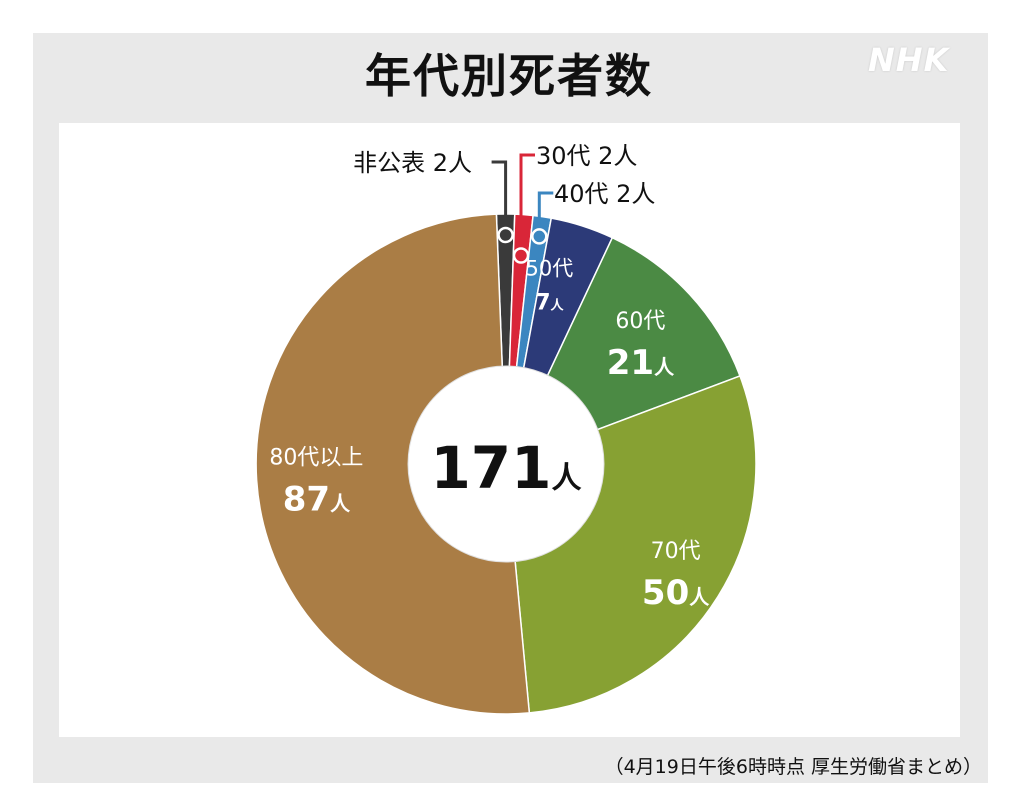 This screenshot has height=812, width=1018. Describe the element at coordinates (604, 194) in the screenshot. I see `callout-label: 40代 2人` at that location.